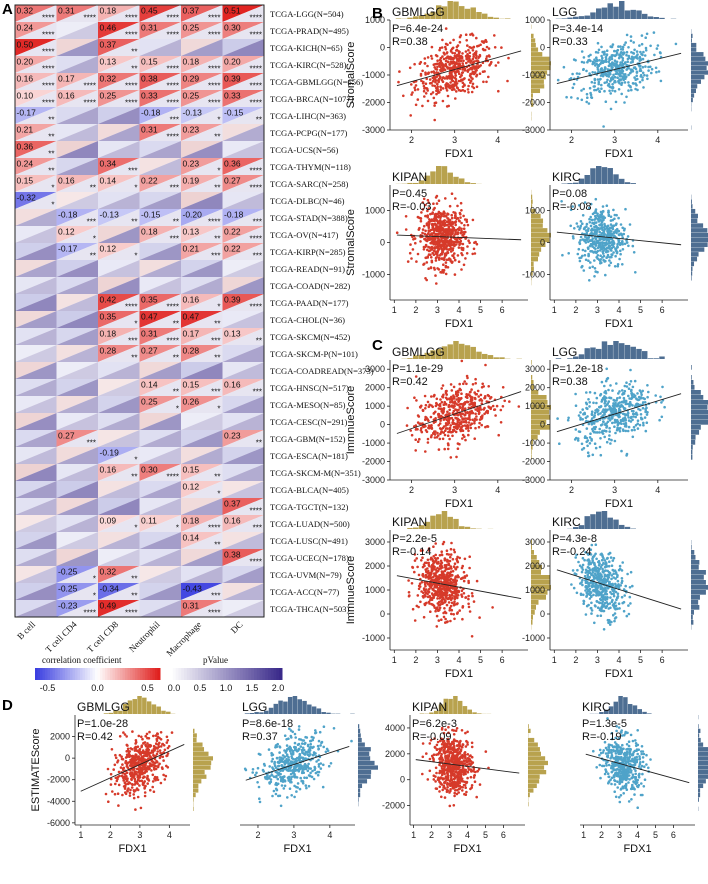 This screenshot has height=884, width=708. I want to click on x-tick-label: 2, so click(411, 140).